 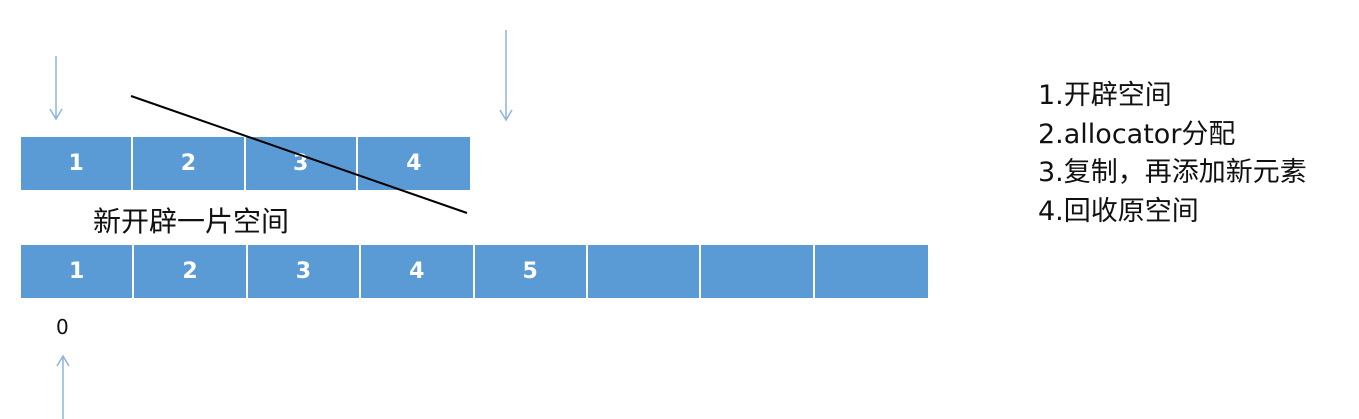 What do you see at coordinates (1118, 211) in the screenshot?
I see `step-item: 4.回收原空间` at bounding box center [1118, 211].